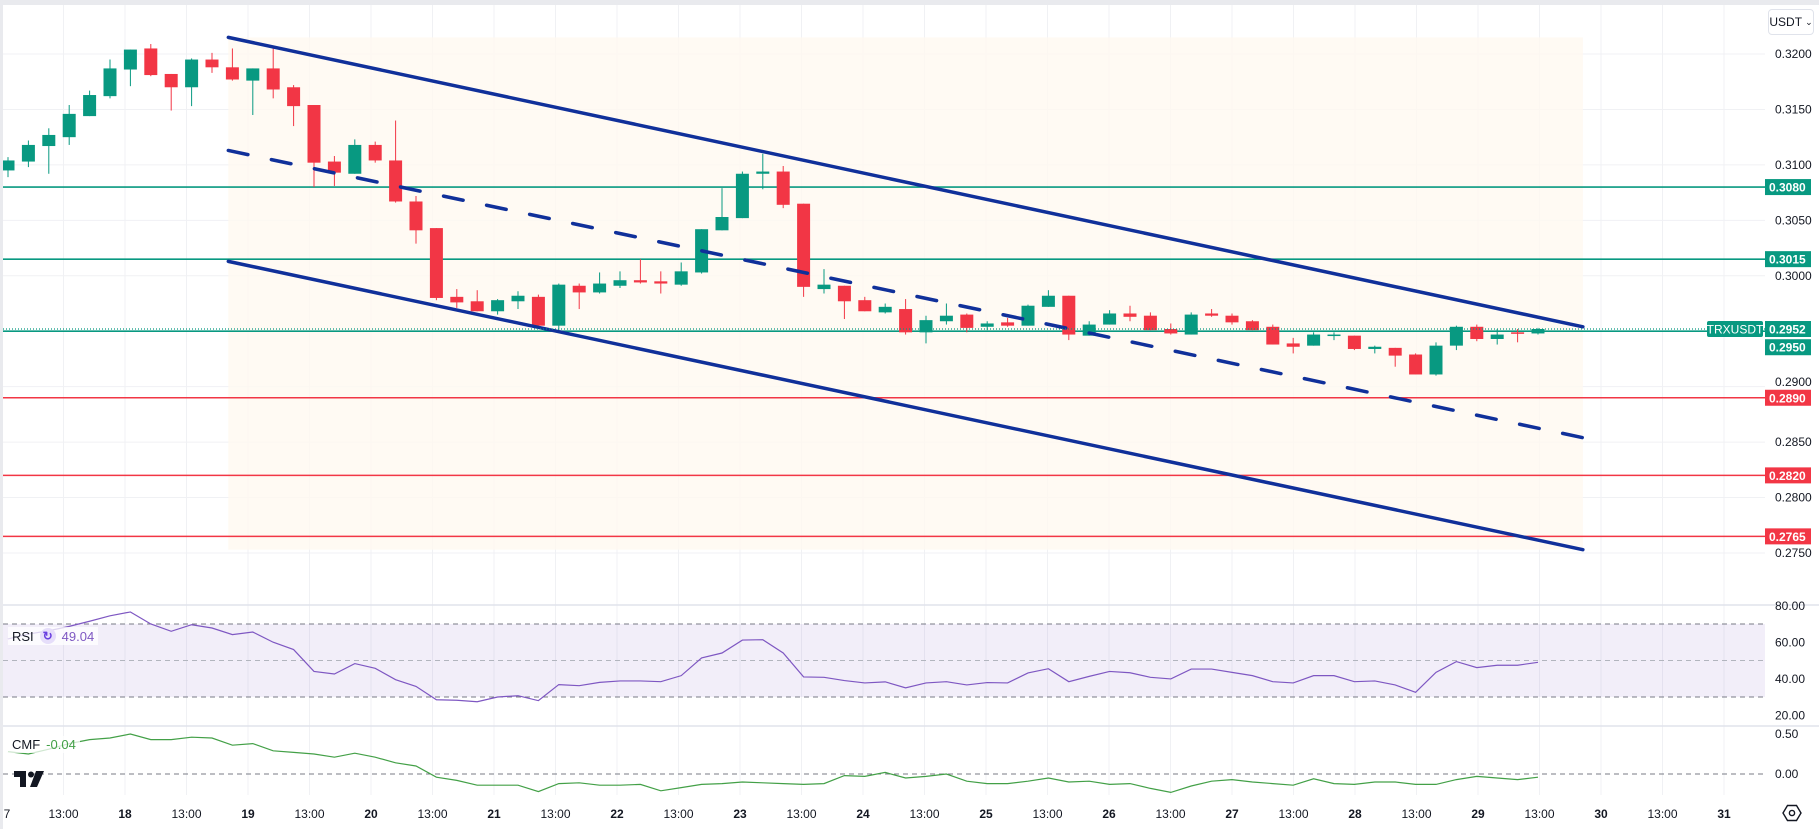 Image resolution: width=1819 pixels, height=829 pixels. Describe the element at coordinates (1793, 165) in the screenshot. I see `price-axis-label: 0.3100` at that location.